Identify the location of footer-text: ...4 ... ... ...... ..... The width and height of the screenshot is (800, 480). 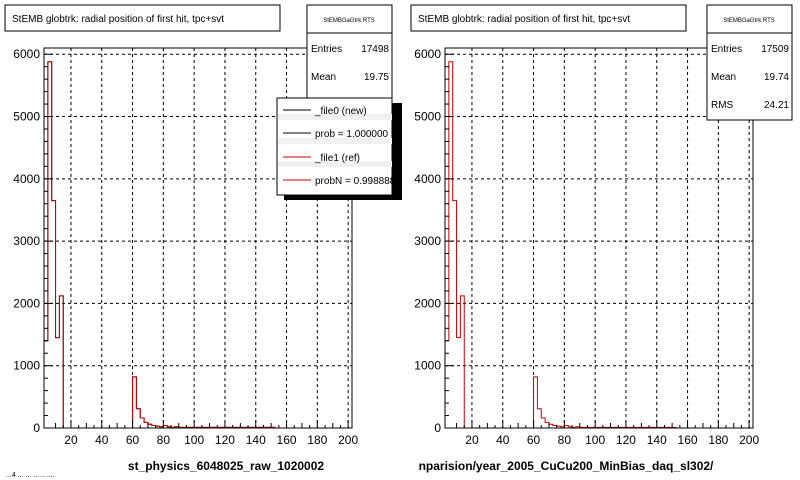
(30, 475).